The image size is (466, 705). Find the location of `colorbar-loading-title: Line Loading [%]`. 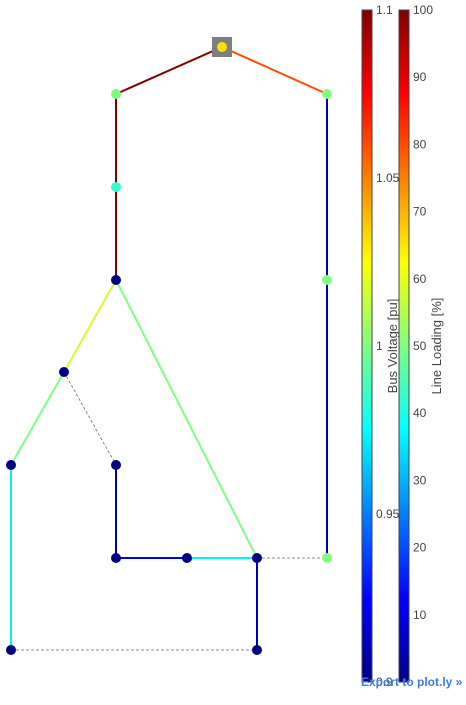

colorbar-loading-title: Line Loading [%] is located at coordinates (436, 346).